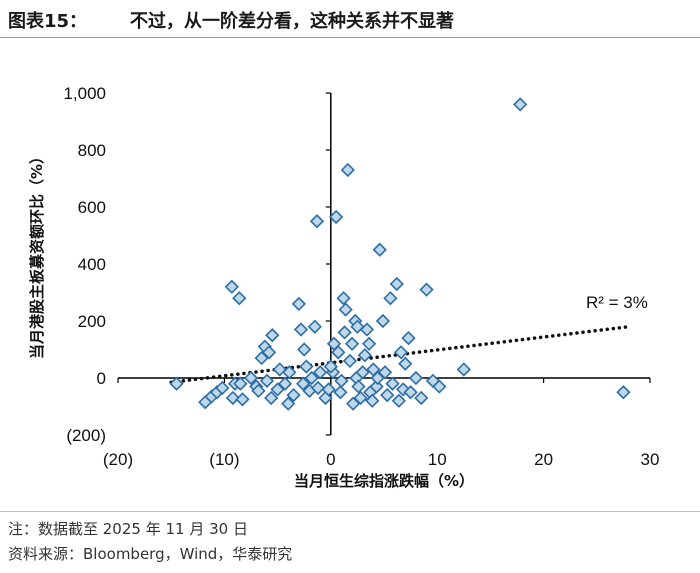  I want to click on source-note: 资料来源：Bloomberg，Wind，华泰研究, so click(150, 554).